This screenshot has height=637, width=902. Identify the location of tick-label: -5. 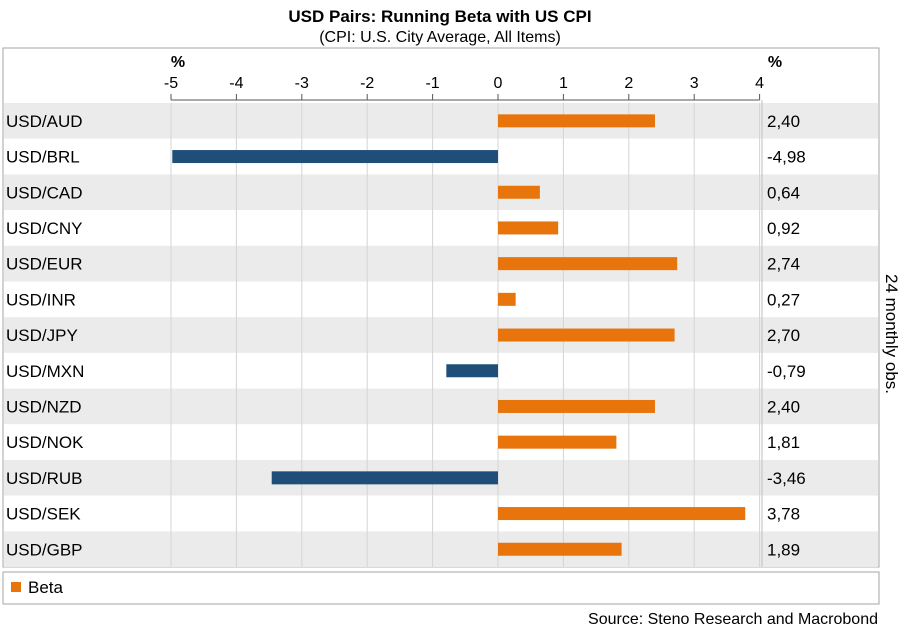
(171, 83).